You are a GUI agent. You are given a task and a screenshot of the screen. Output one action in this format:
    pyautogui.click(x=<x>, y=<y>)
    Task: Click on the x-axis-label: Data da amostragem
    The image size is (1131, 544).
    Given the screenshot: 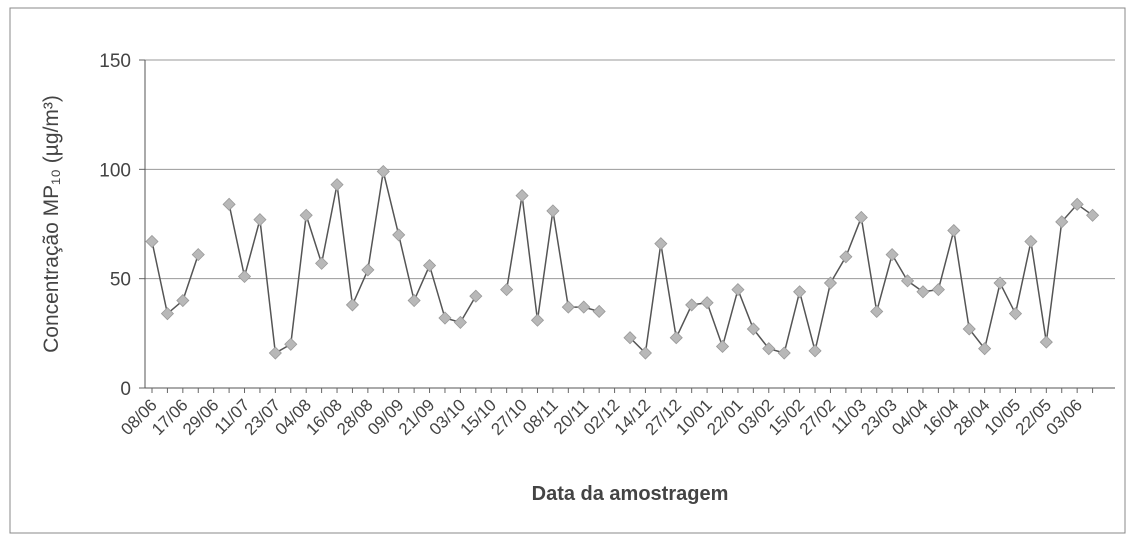 What is the action you would take?
    pyautogui.click(x=630, y=494)
    